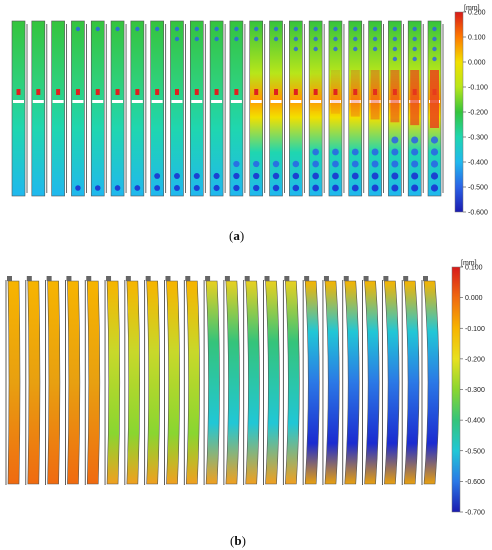  Describe the element at coordinates (477, 13) in the screenshot. I see `panel-a-scale-tick-label: 0.200` at that location.